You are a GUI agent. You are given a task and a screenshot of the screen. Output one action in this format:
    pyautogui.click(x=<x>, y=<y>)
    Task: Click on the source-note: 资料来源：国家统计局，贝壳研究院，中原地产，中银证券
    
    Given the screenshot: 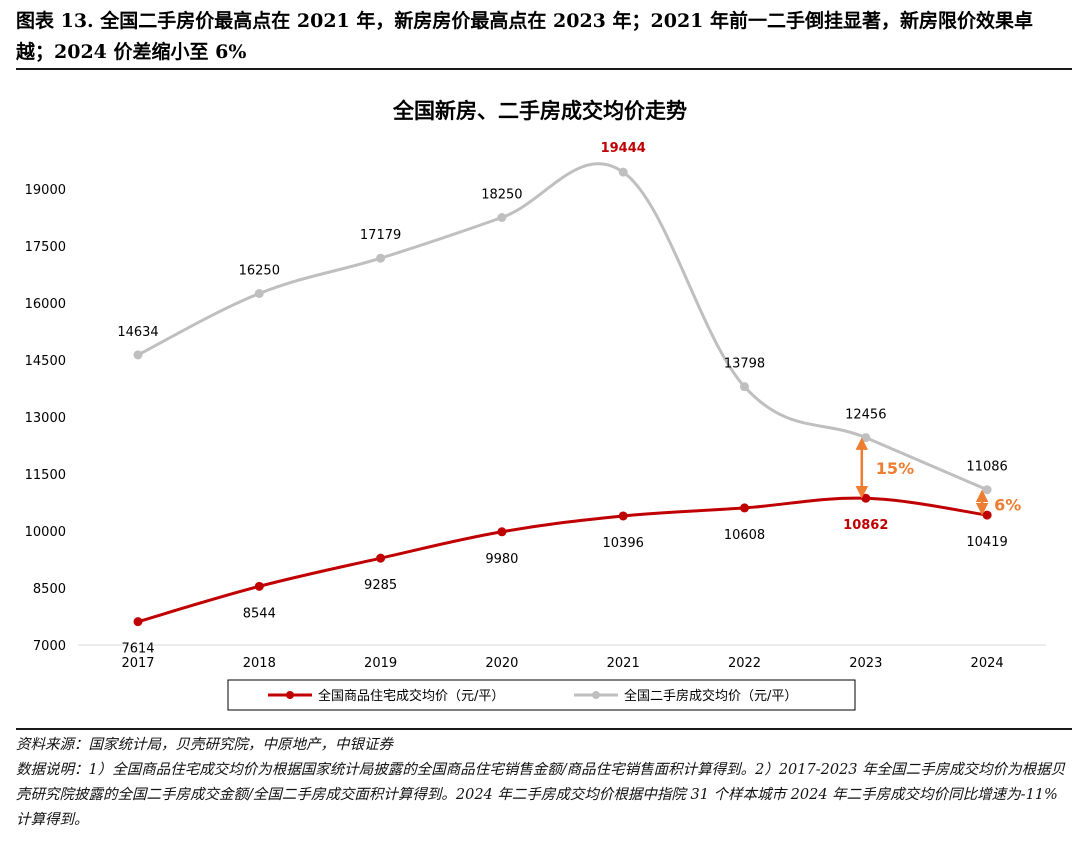 What is the action you would take?
    pyautogui.click(x=204, y=745)
    